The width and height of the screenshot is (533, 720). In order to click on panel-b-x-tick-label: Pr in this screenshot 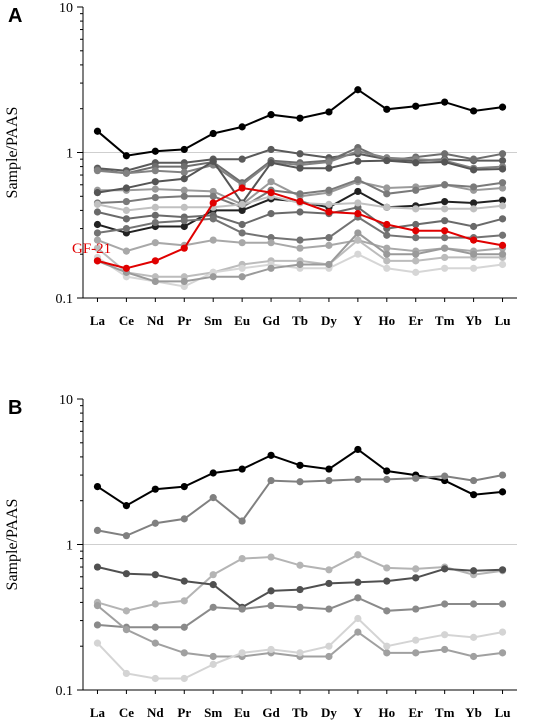, I will do `click(184, 712)`.